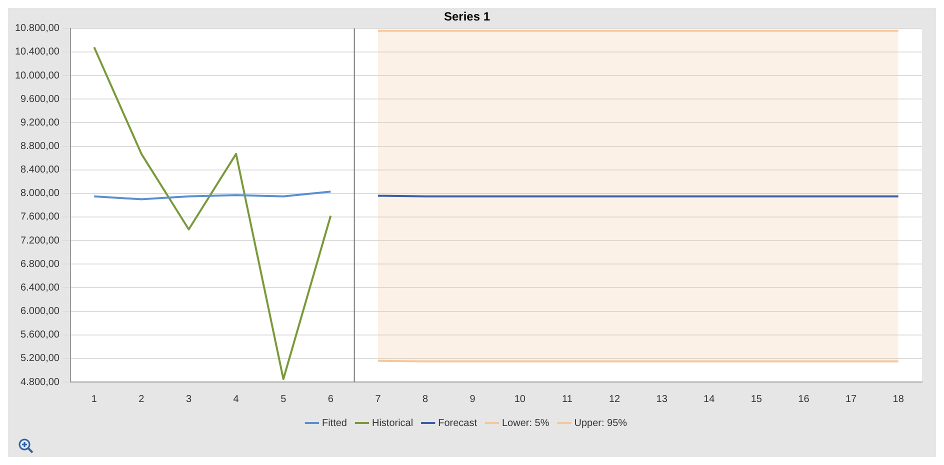 The width and height of the screenshot is (944, 465). What do you see at coordinates (40, 264) in the screenshot?
I see `y-tick-label: 6.800,00` at bounding box center [40, 264].